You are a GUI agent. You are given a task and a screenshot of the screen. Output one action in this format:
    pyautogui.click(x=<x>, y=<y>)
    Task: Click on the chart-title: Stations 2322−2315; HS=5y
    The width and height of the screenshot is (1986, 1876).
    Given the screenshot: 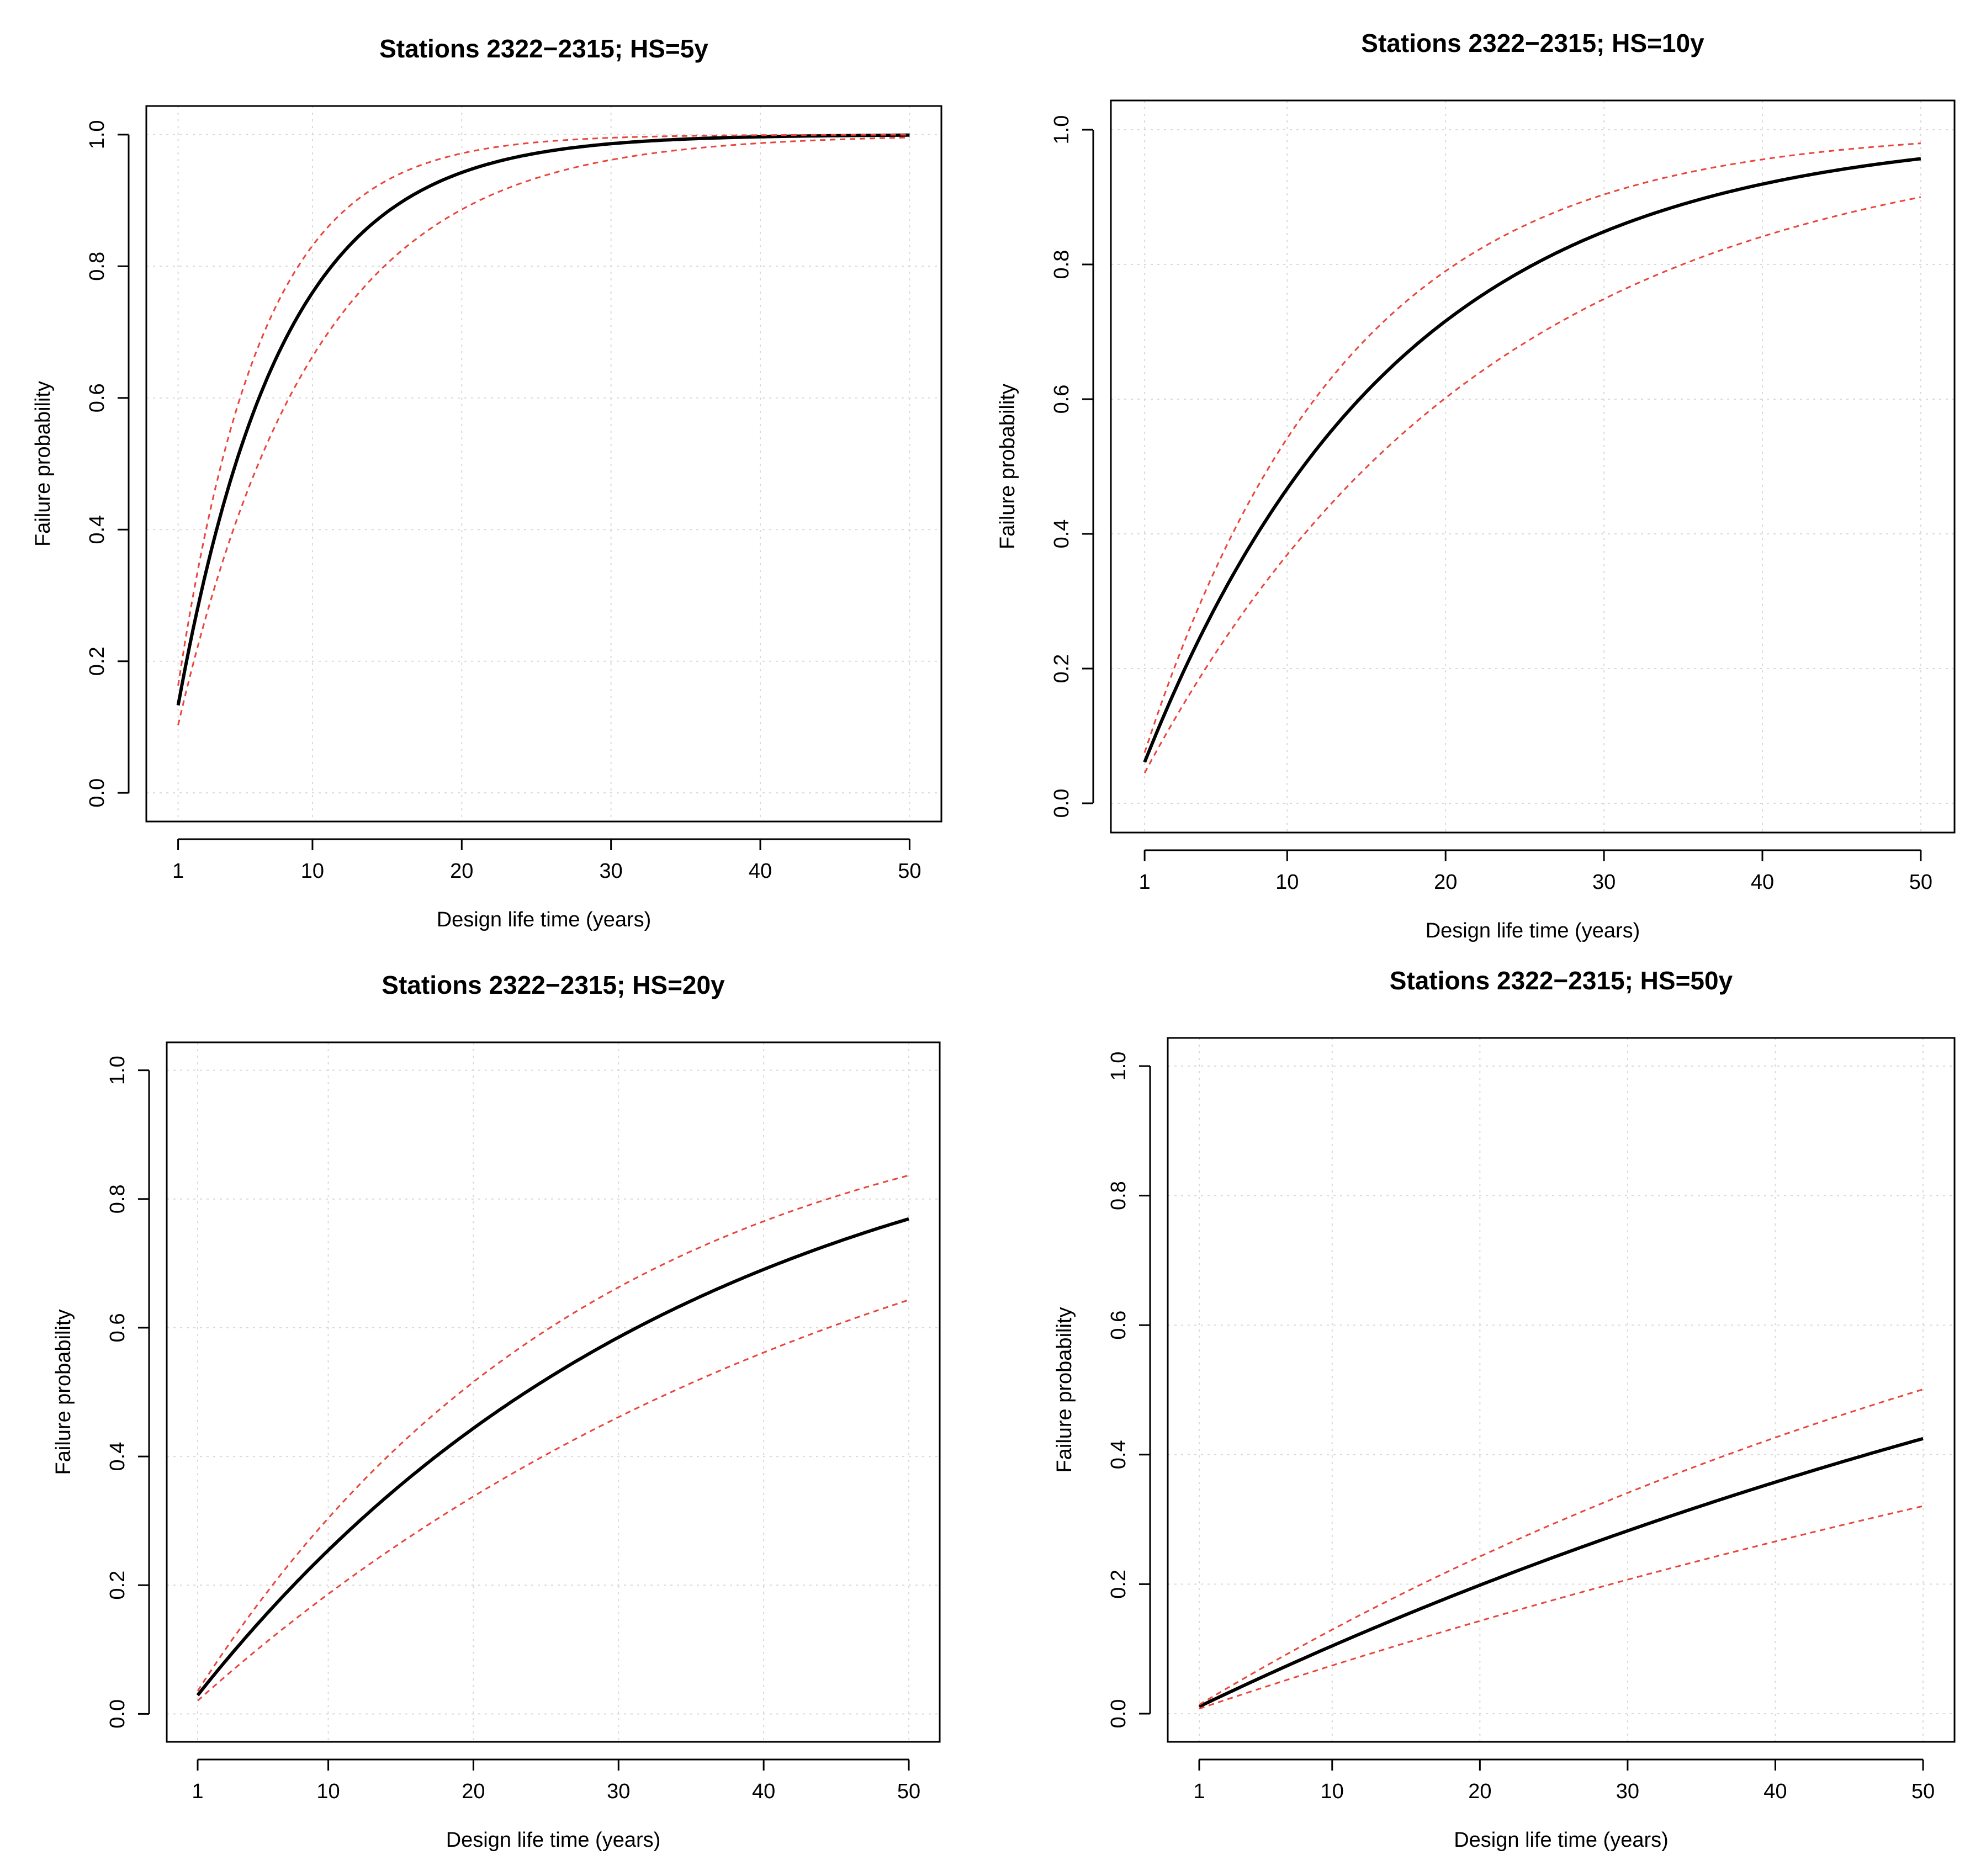 What is the action you would take?
    pyautogui.click(x=543, y=48)
    